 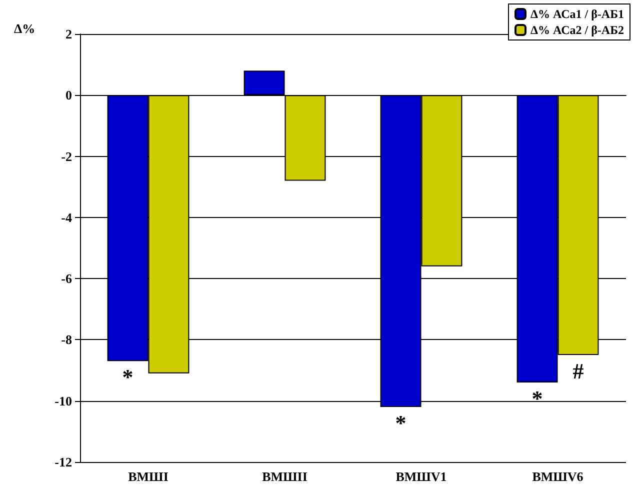 I want to click on x-tick-label: ВМШII, so click(x=285, y=476).